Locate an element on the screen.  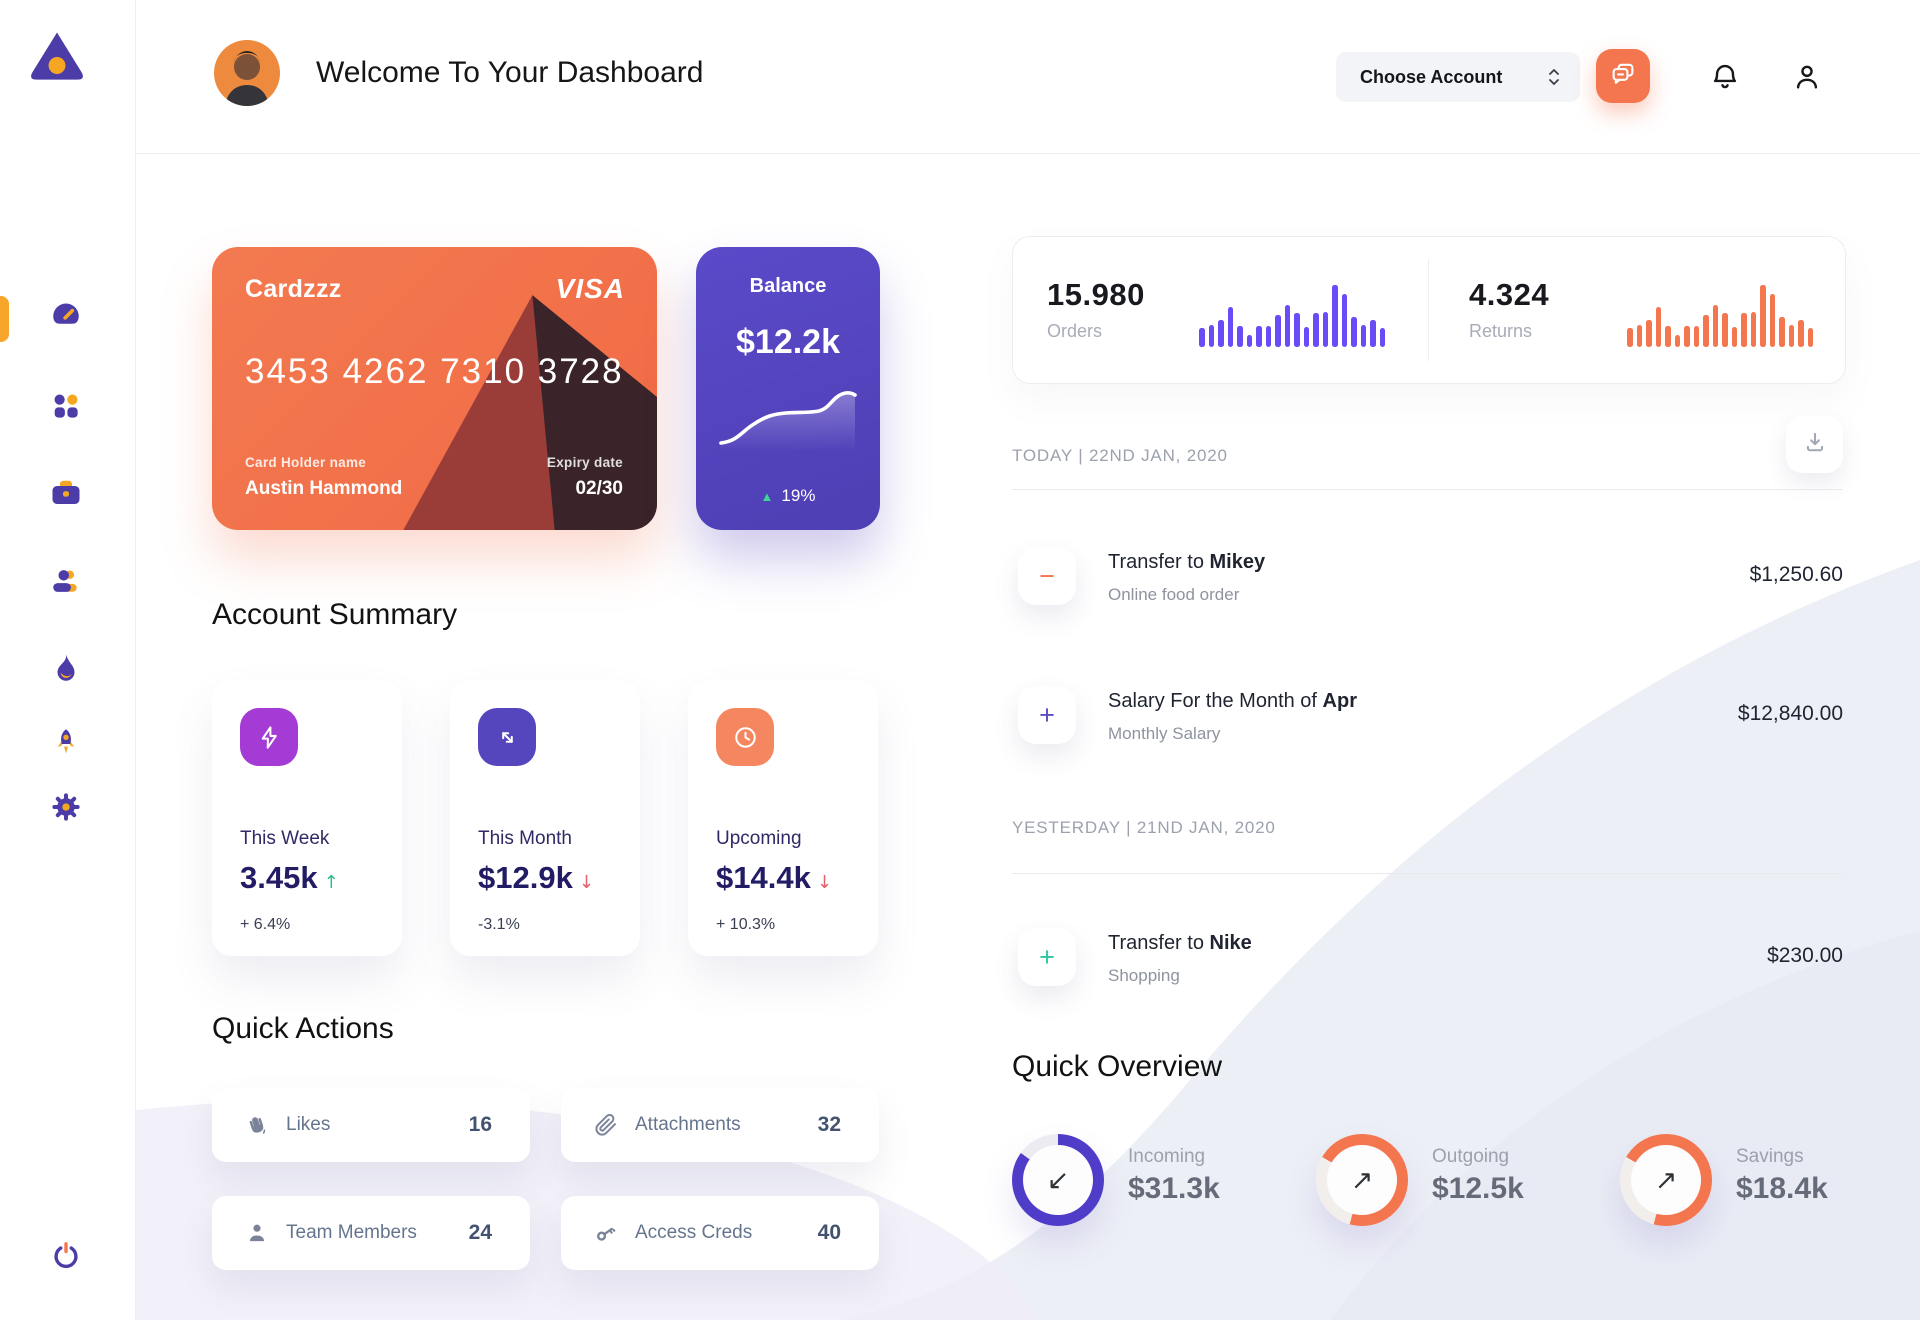
clock-icon is located at coordinates (745, 737).